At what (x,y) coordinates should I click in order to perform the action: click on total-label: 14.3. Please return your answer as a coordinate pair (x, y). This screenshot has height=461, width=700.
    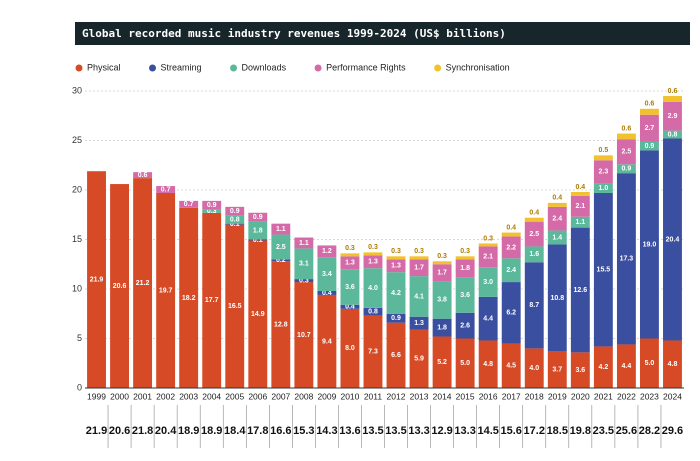
    Looking at the image, I should click on (326, 431).